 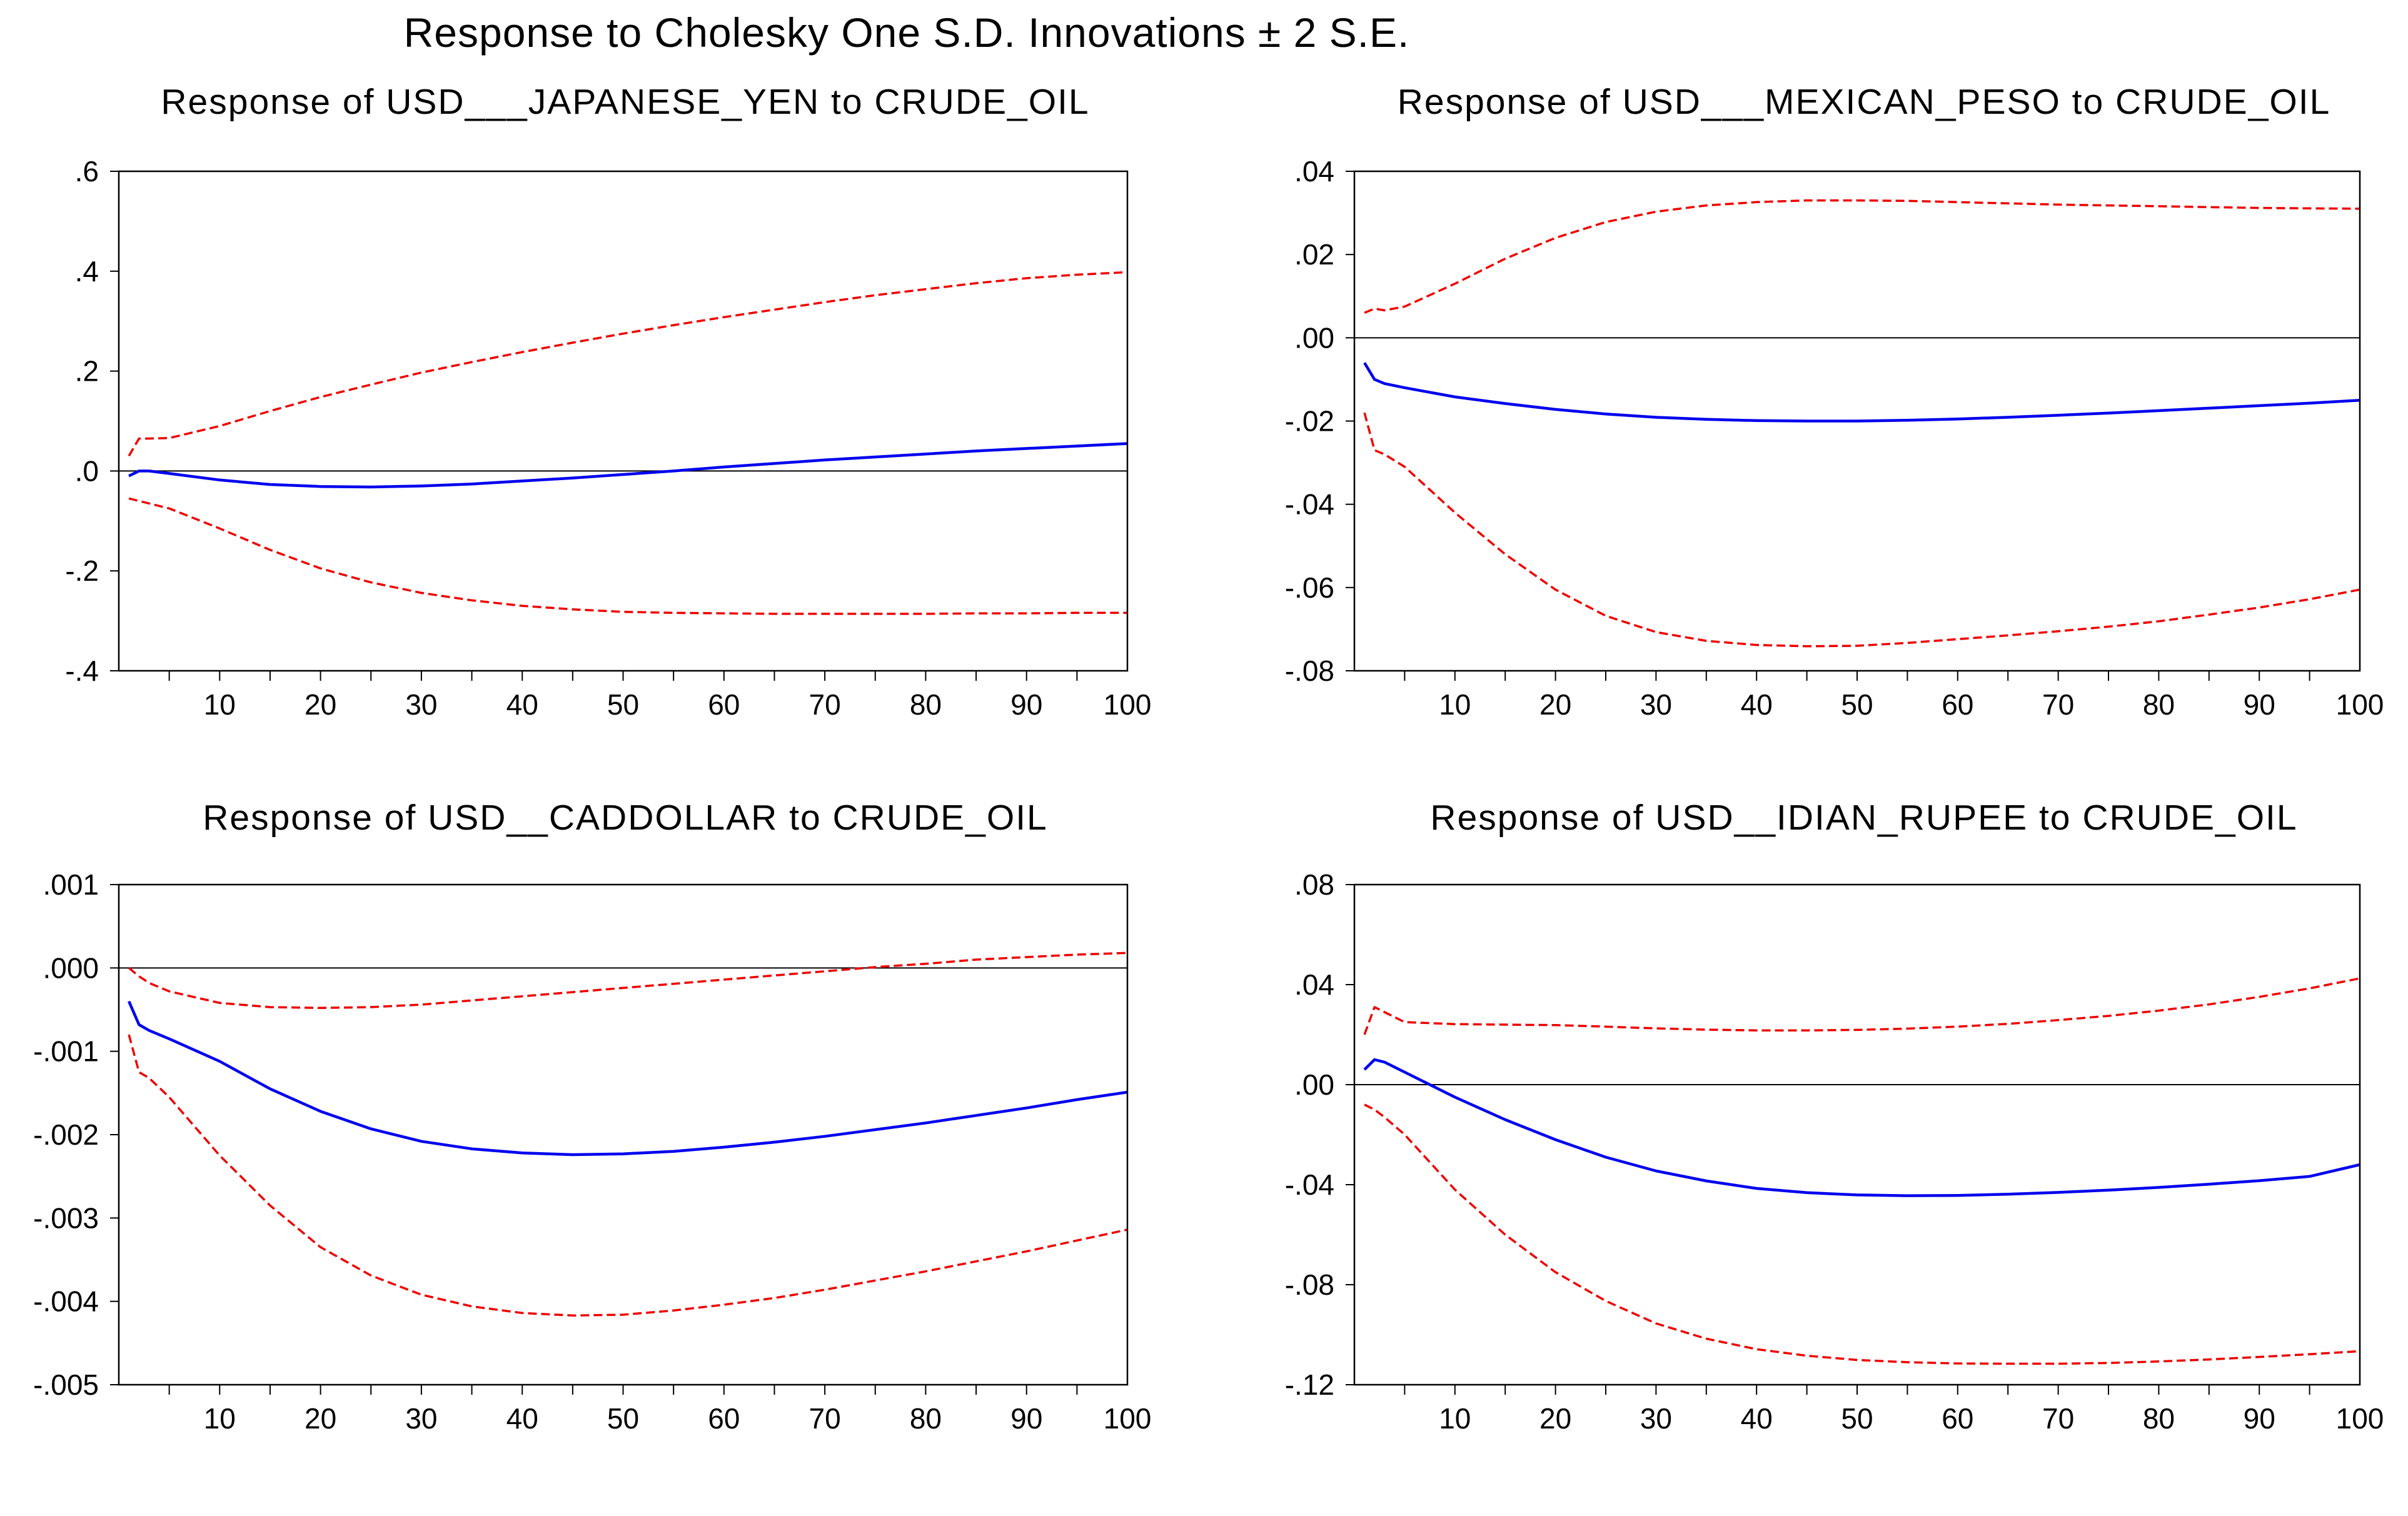 I want to click on y-tick-label: -.2, so click(x=82, y=571).